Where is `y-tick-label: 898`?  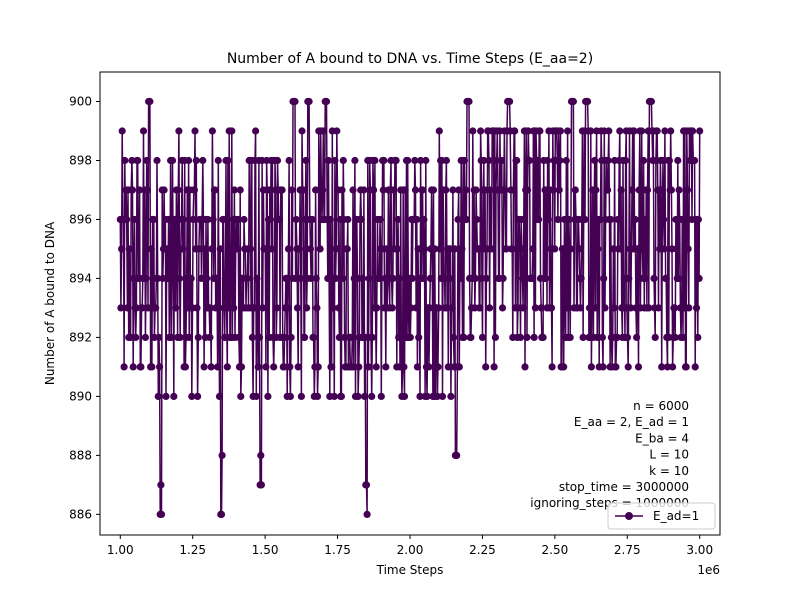
y-tick-label: 898 is located at coordinates (80, 160).